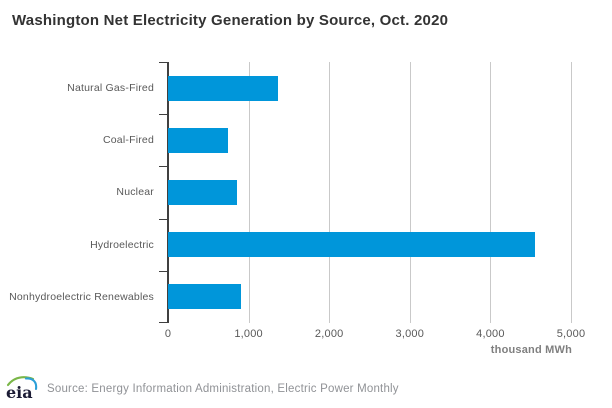 The height and width of the screenshot is (408, 612). I want to click on eia-logo: eia, so click(22, 389).